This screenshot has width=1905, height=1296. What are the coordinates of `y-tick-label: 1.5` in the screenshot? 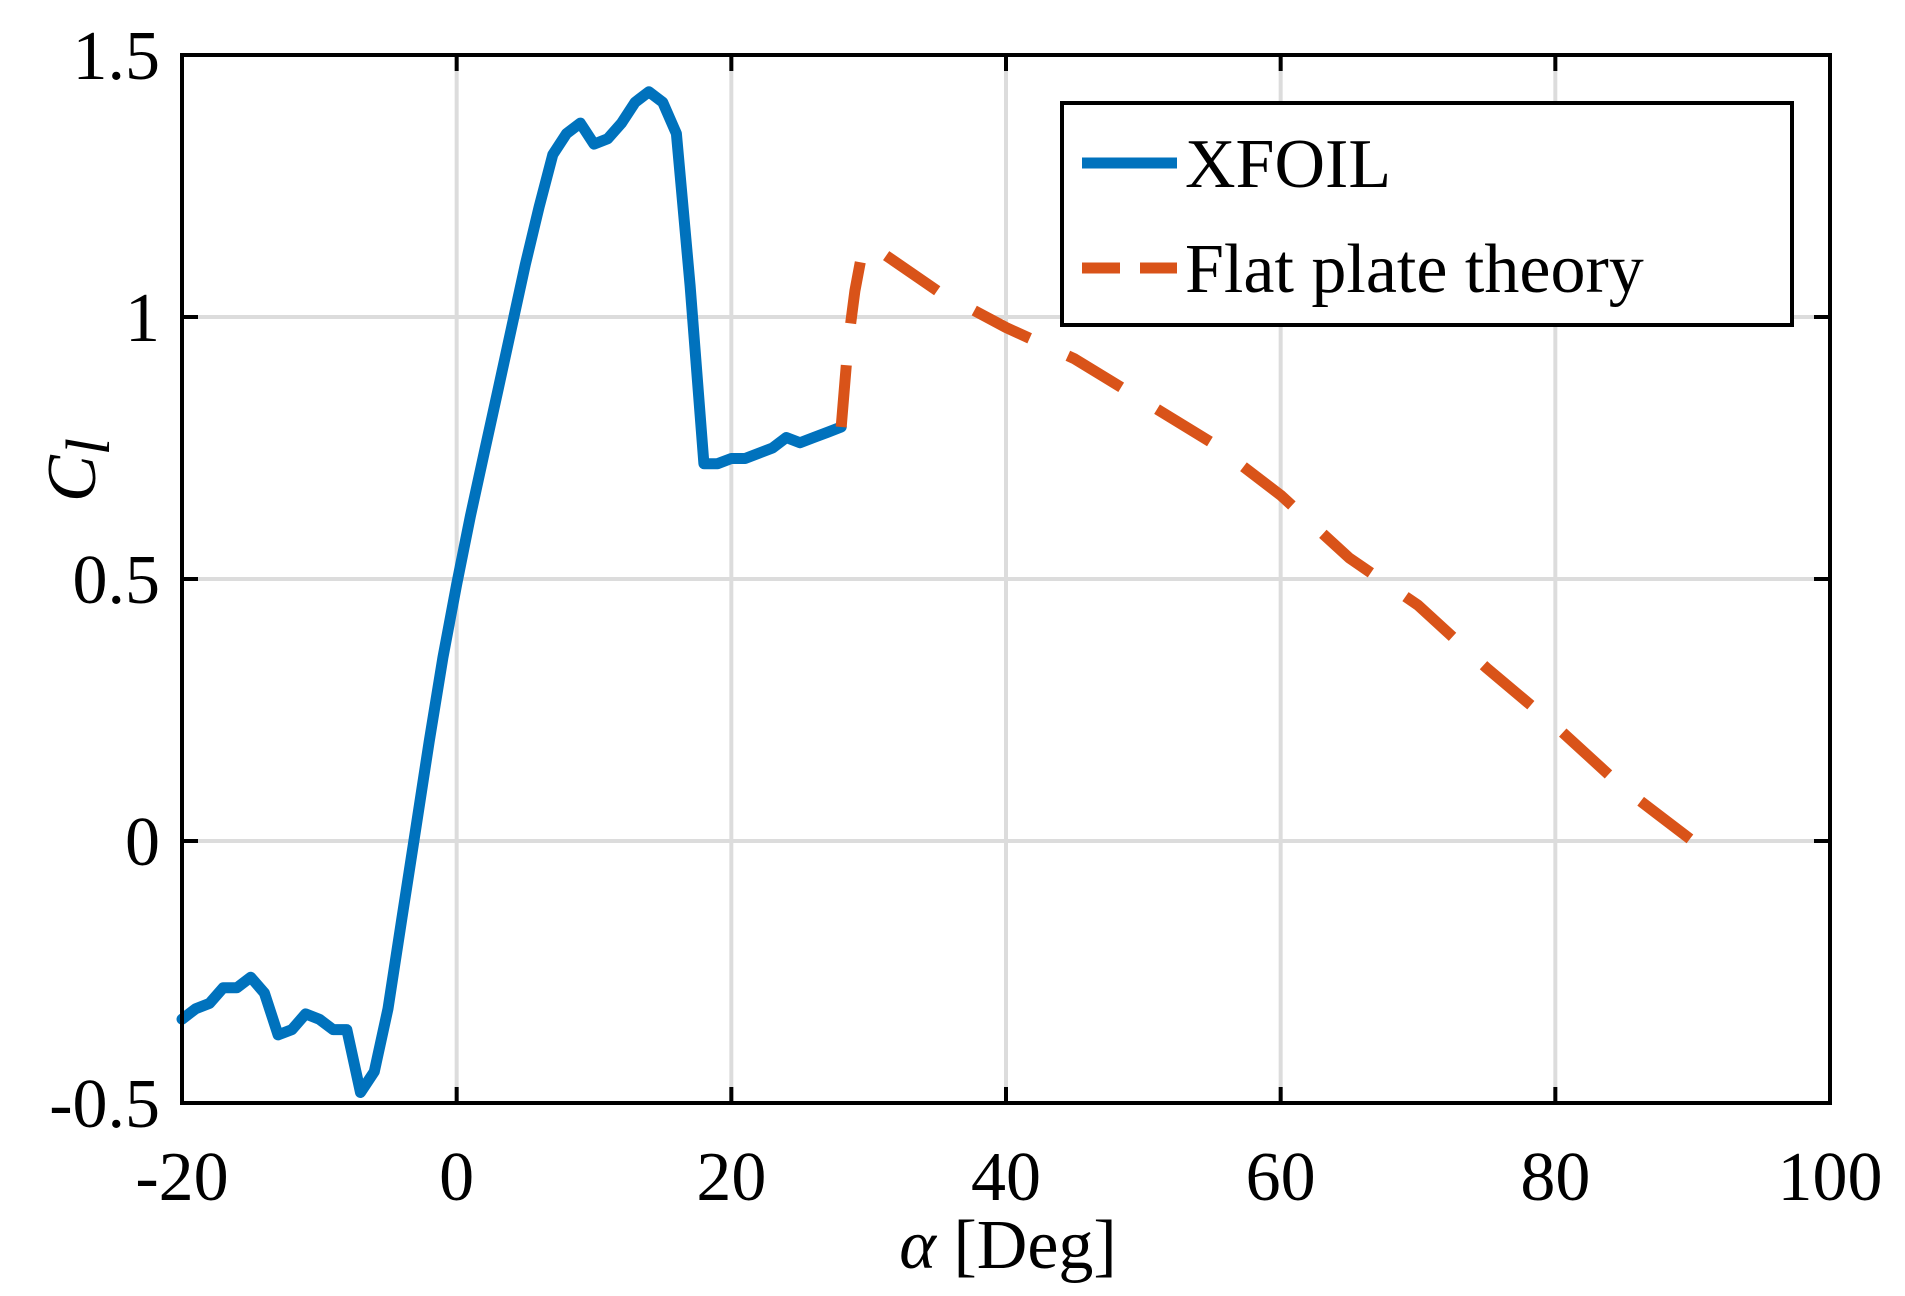 It's located at (117, 56).